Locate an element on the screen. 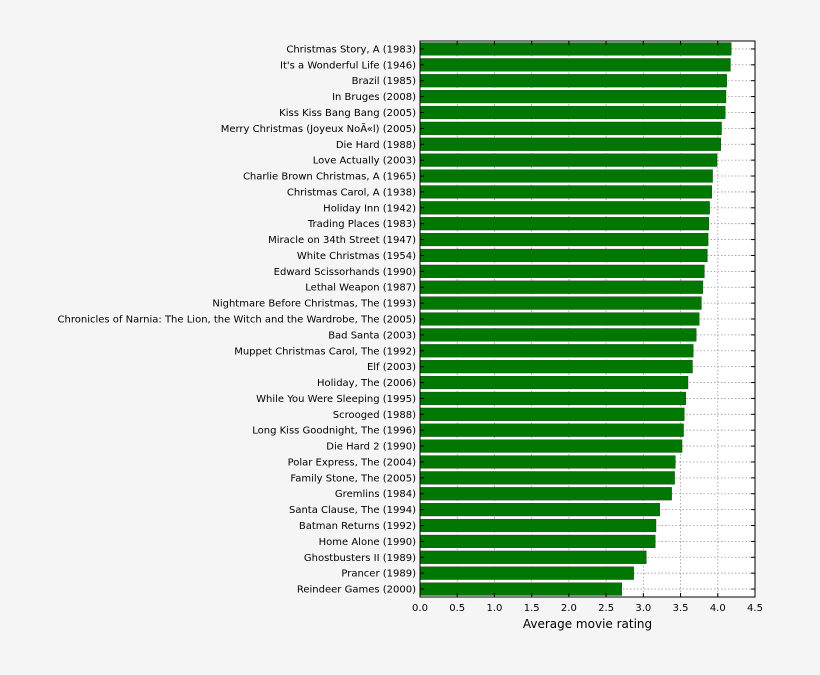 This screenshot has height=675, width=820. category-label: Family Stone, The (2005) is located at coordinates (353, 478).